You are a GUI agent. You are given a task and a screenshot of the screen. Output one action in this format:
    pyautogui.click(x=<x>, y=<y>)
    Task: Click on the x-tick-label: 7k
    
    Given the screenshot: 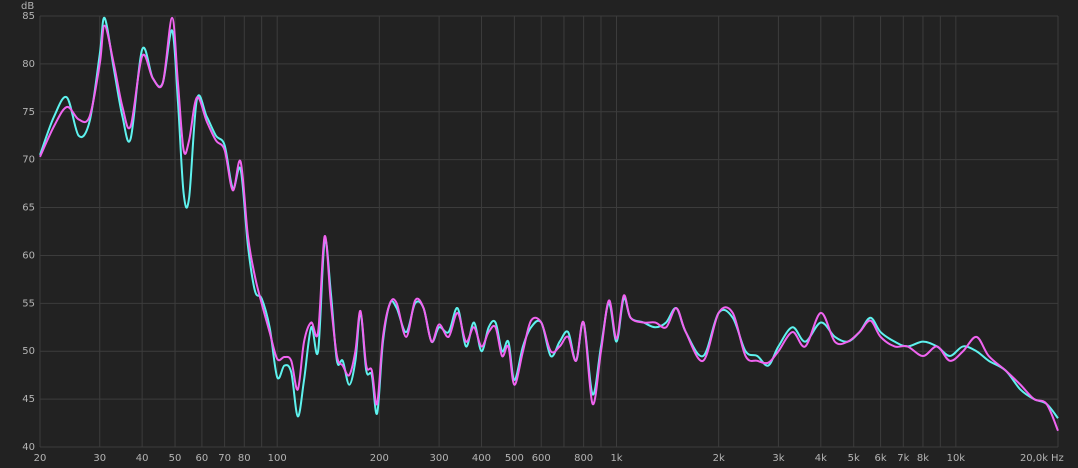 What is the action you would take?
    pyautogui.click(x=903, y=458)
    